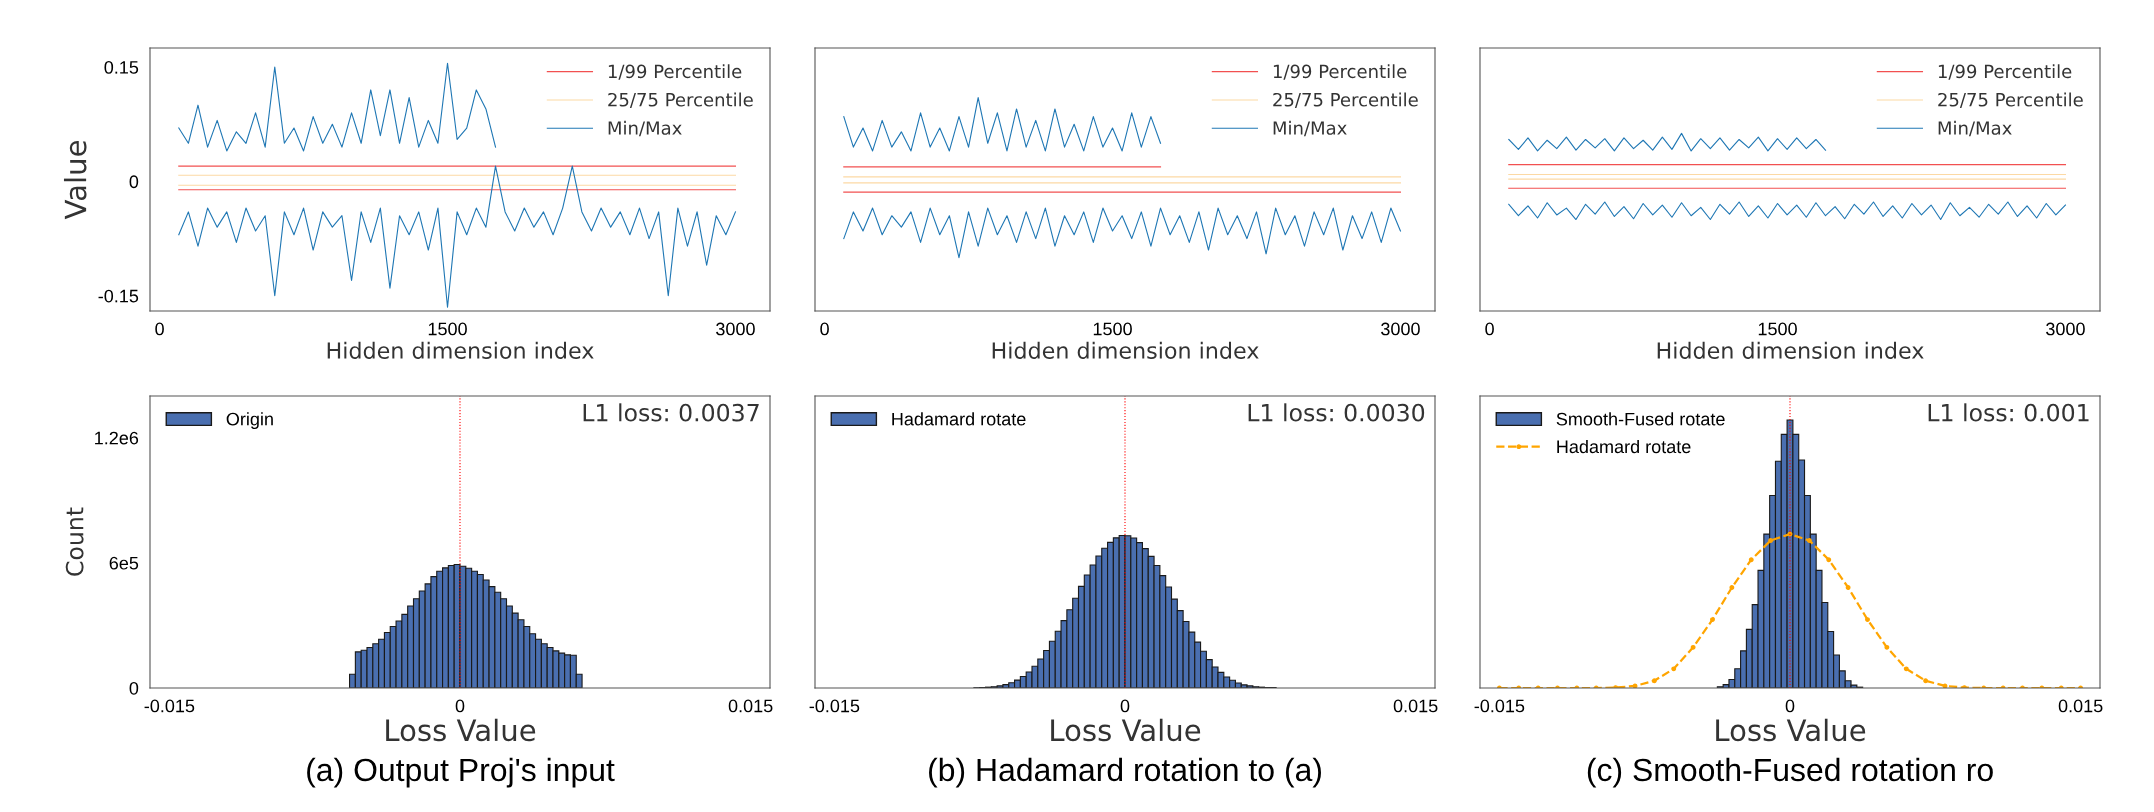 The width and height of the screenshot is (2154, 812). I want to click on annotation: L1 loss: 0.0030, so click(1336, 412).